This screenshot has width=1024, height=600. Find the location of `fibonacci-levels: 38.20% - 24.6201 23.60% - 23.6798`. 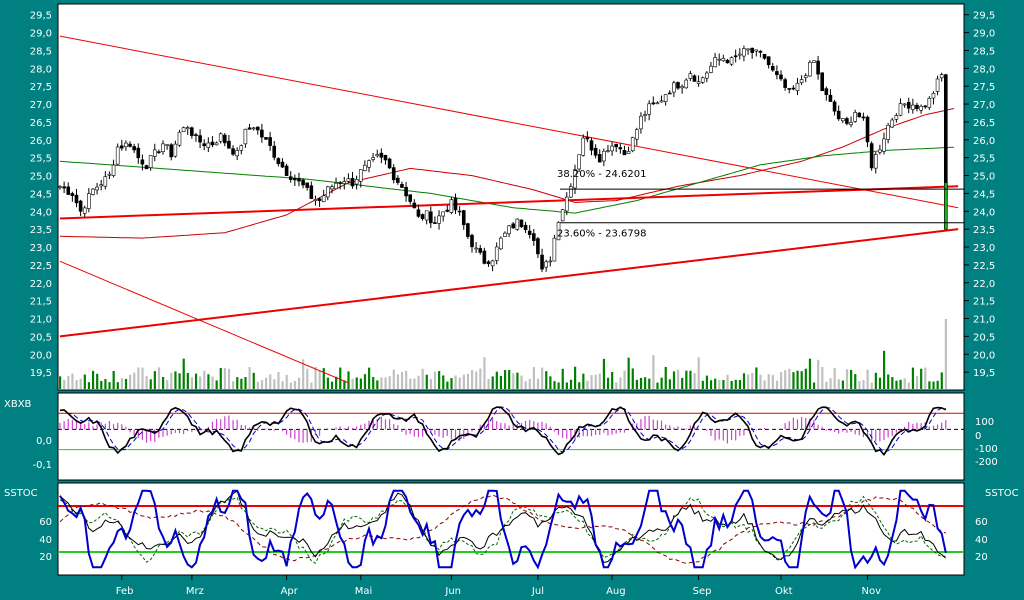

fibonacci-levels: 38.20% - 24.6201 23.60% - 23.6798 is located at coordinates (760, 204).